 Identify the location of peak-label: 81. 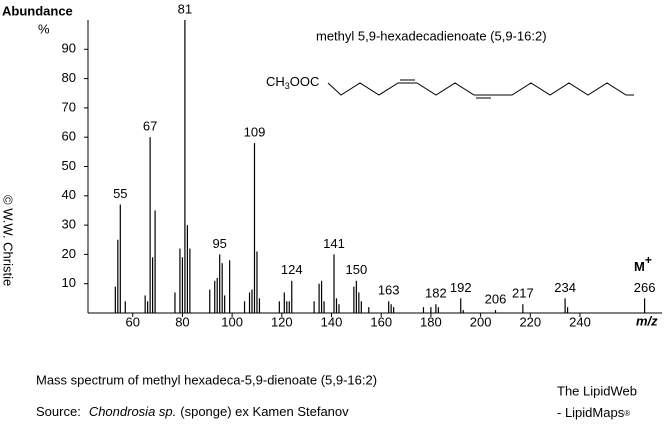
(185, 8).